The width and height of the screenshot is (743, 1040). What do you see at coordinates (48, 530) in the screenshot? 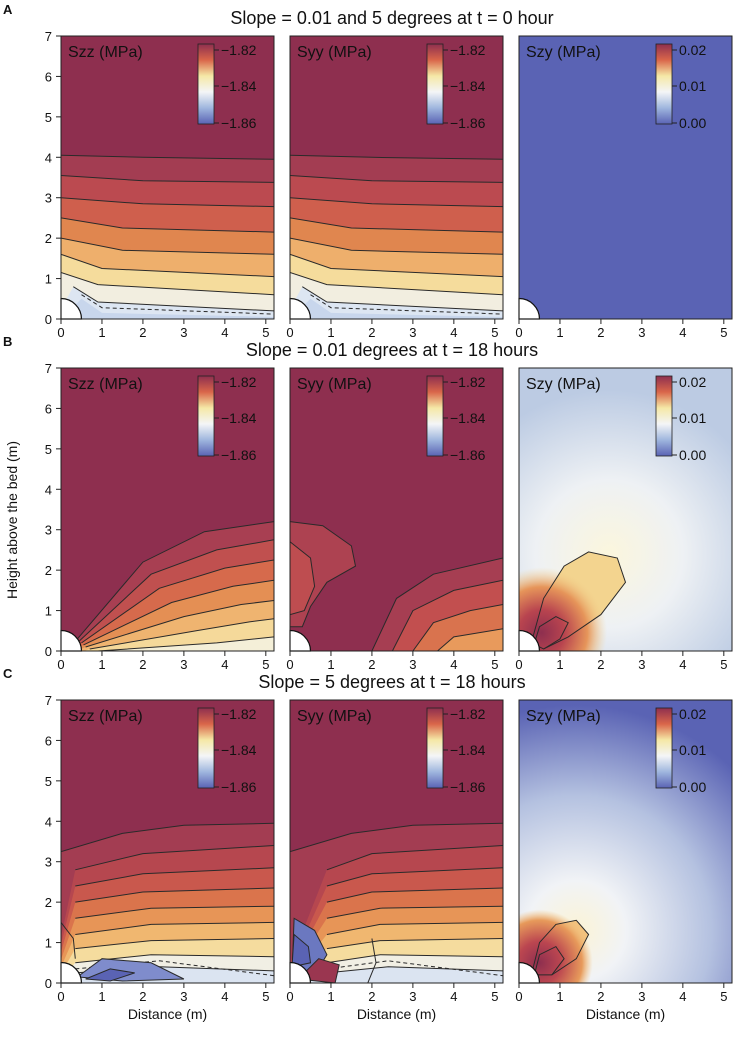
I see `y-tick-label: 3` at bounding box center [48, 530].